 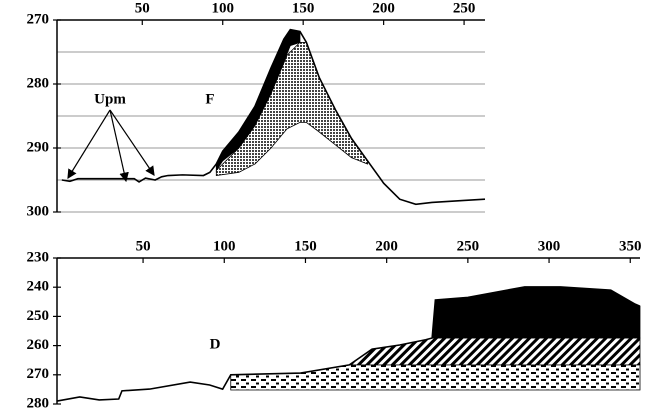 I want to click on area-diagonal, so click(x=494, y=351).